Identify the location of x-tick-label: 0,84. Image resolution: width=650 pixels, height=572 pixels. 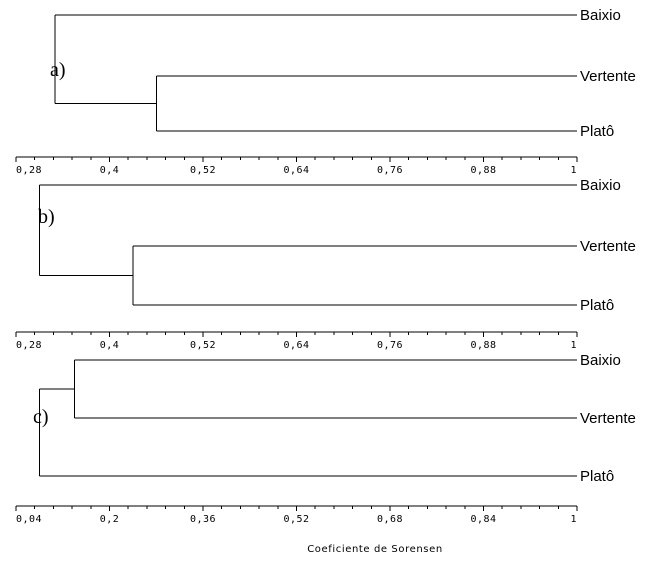
(483, 519).